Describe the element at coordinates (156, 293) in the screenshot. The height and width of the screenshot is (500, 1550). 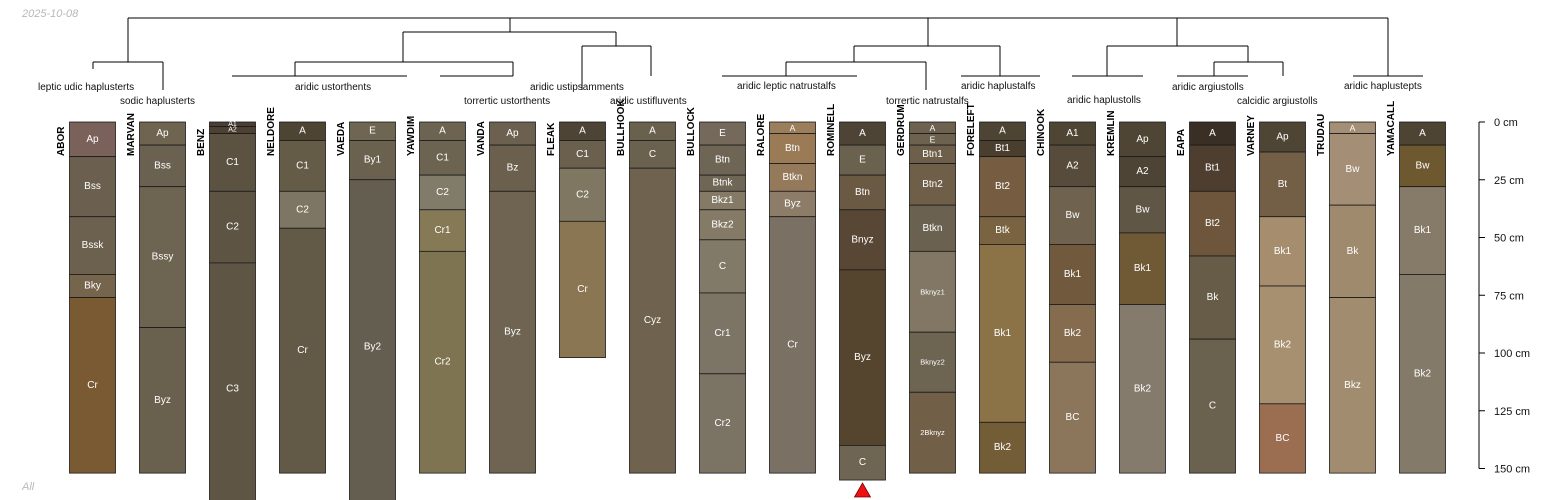
I see `profile-marvan: Ap Bss Bssy Byz MARVAN` at that location.